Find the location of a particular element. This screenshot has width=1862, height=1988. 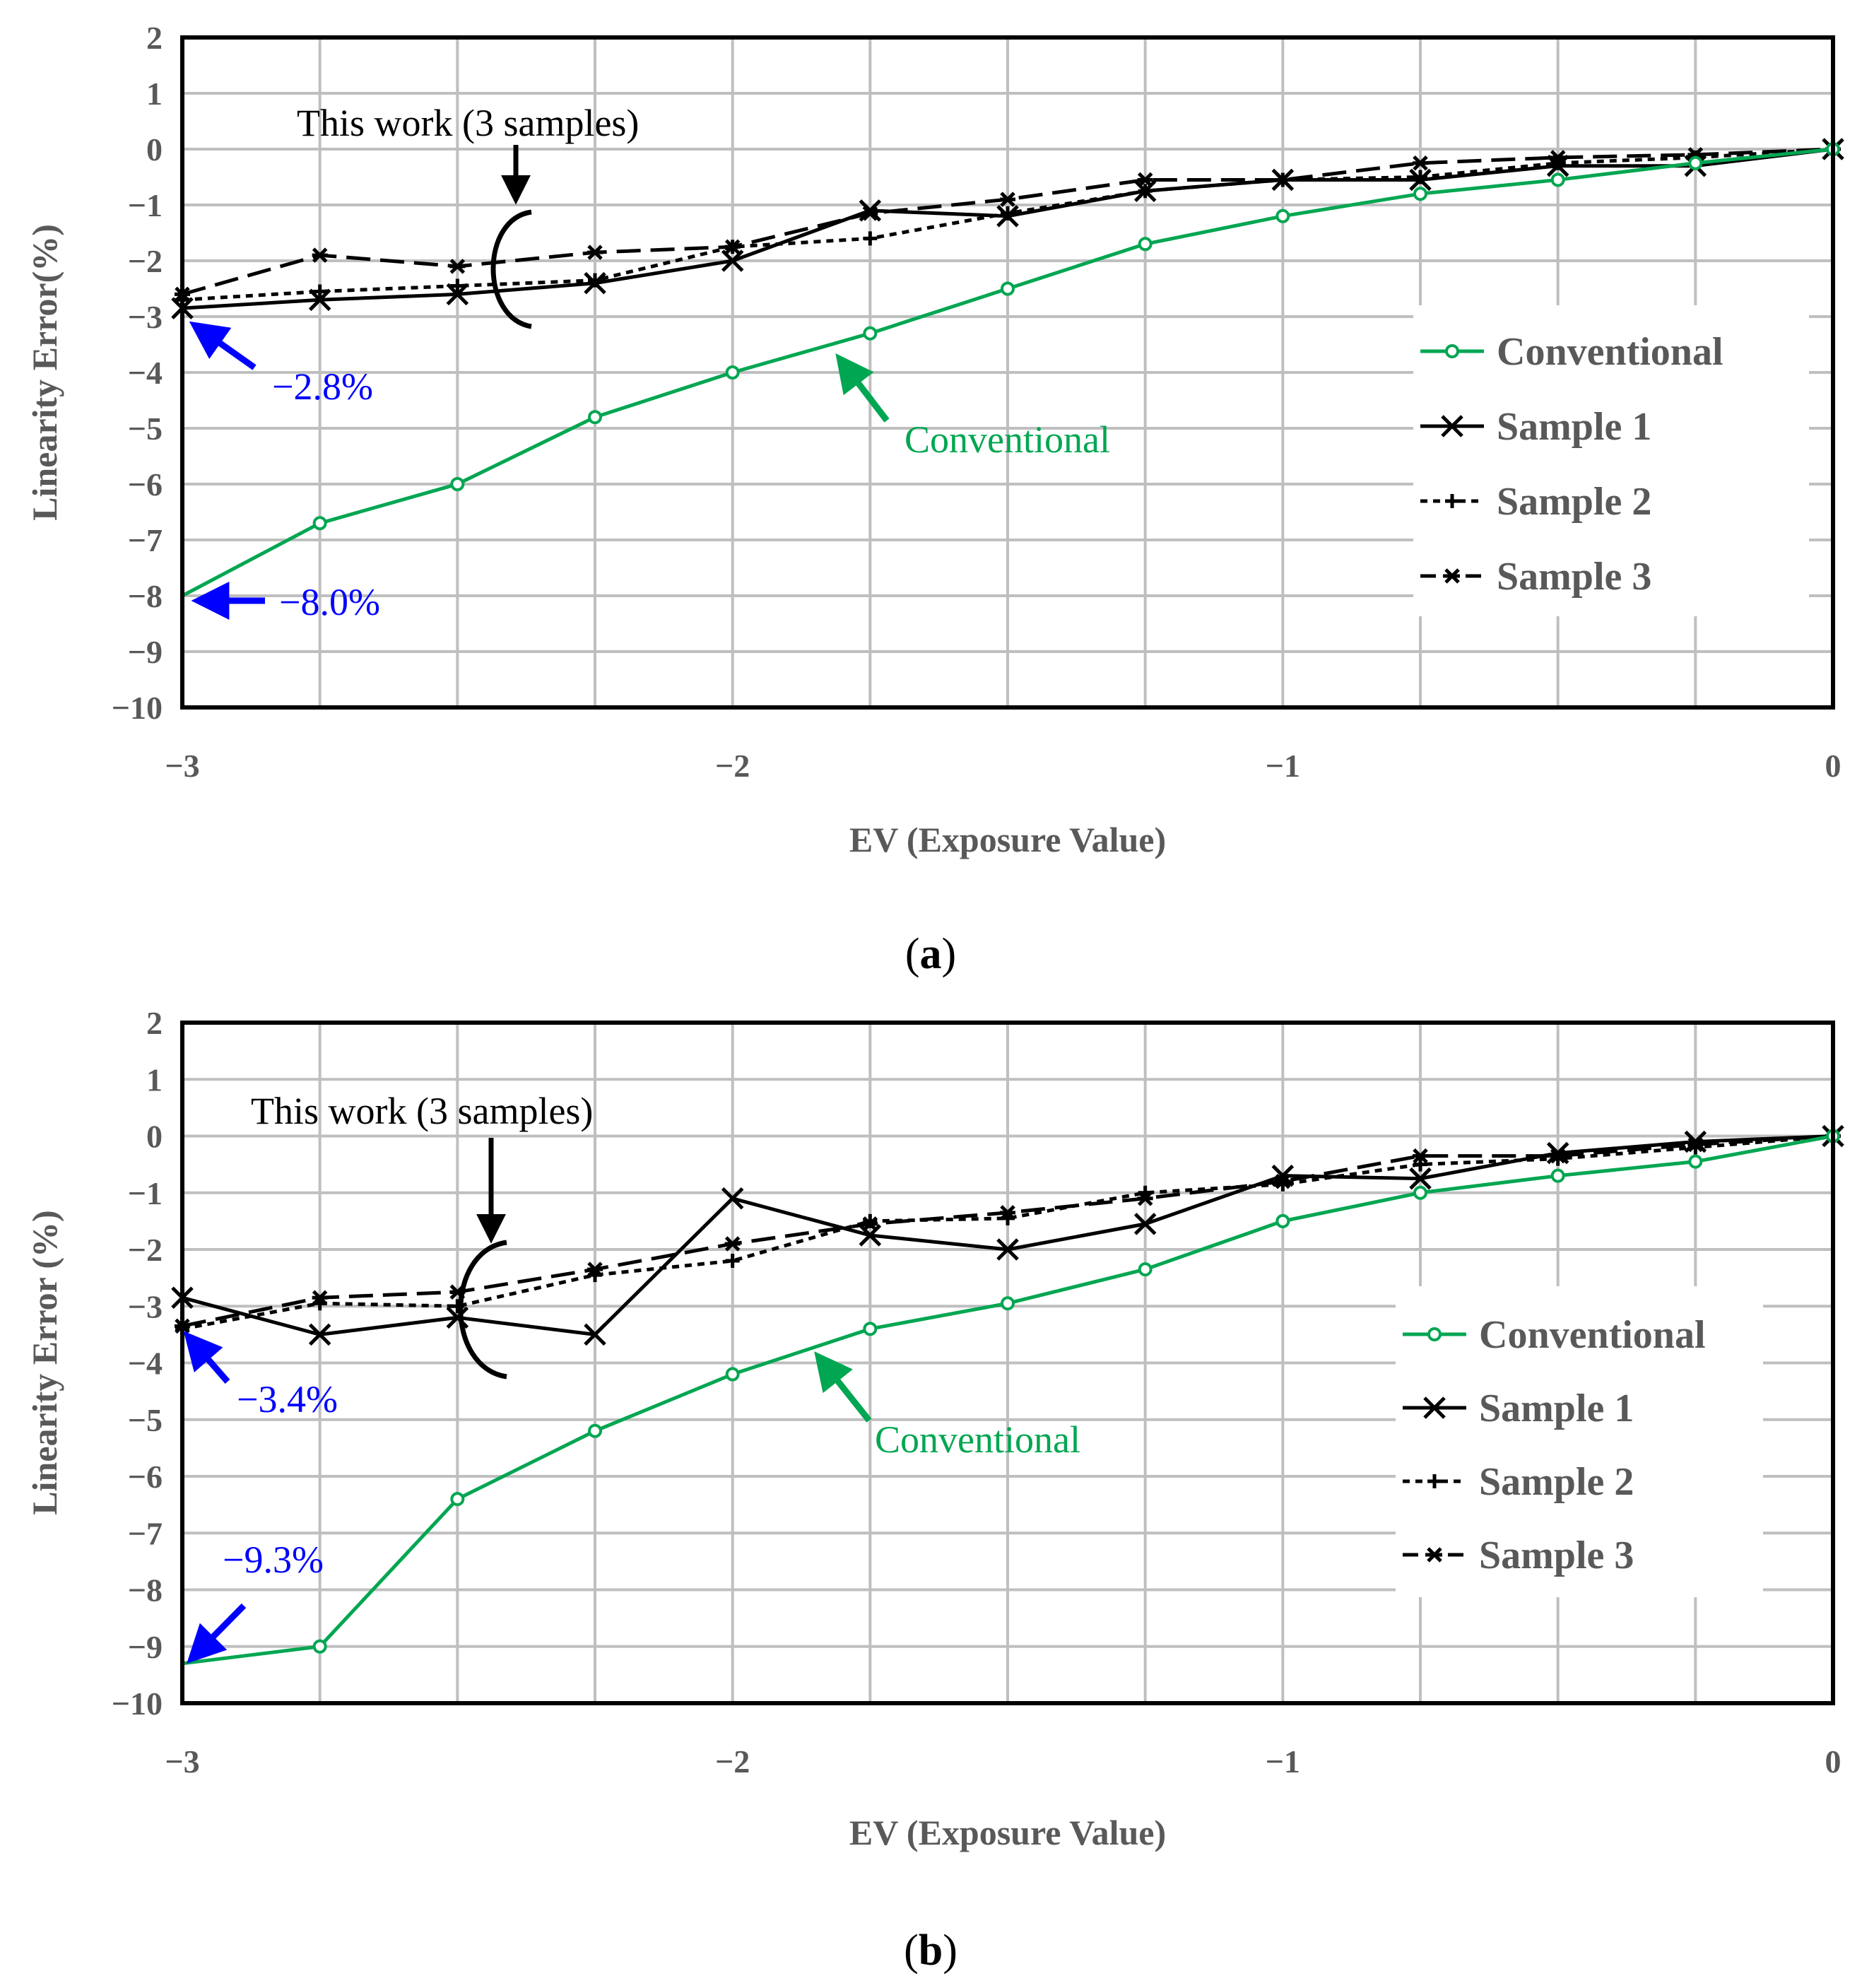

conventional-label-b: Conventional is located at coordinates (977, 1439).